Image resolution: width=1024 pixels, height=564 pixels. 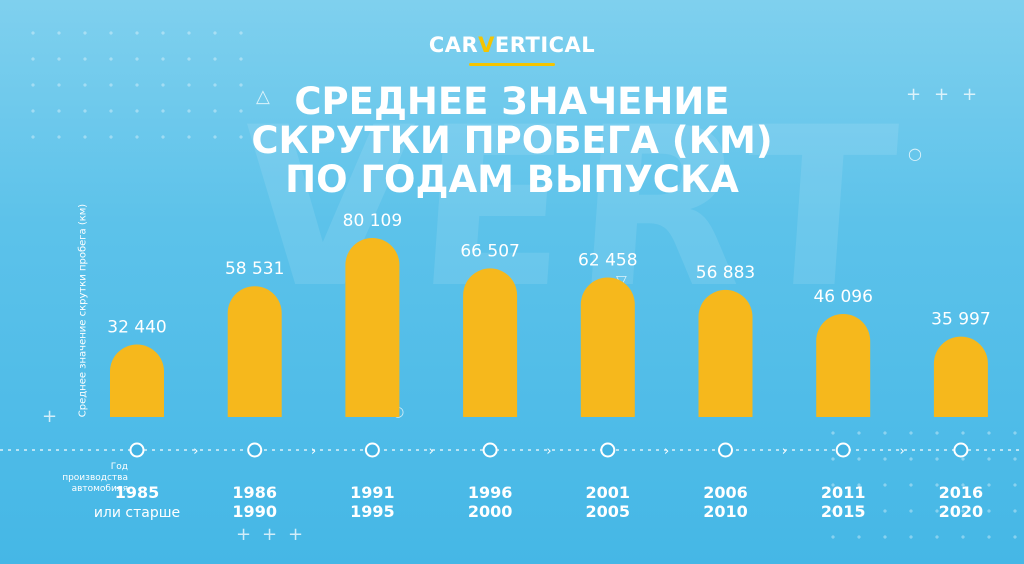 What do you see at coordinates (725, 492) in the screenshot?
I see `tick-label: 2006` at bounding box center [725, 492].